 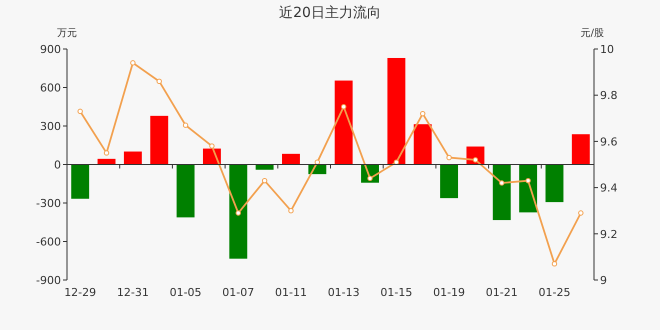 What do you see at coordinates (57, 165) in the screenshot?
I see `y-tick-label: 0` at bounding box center [57, 165].